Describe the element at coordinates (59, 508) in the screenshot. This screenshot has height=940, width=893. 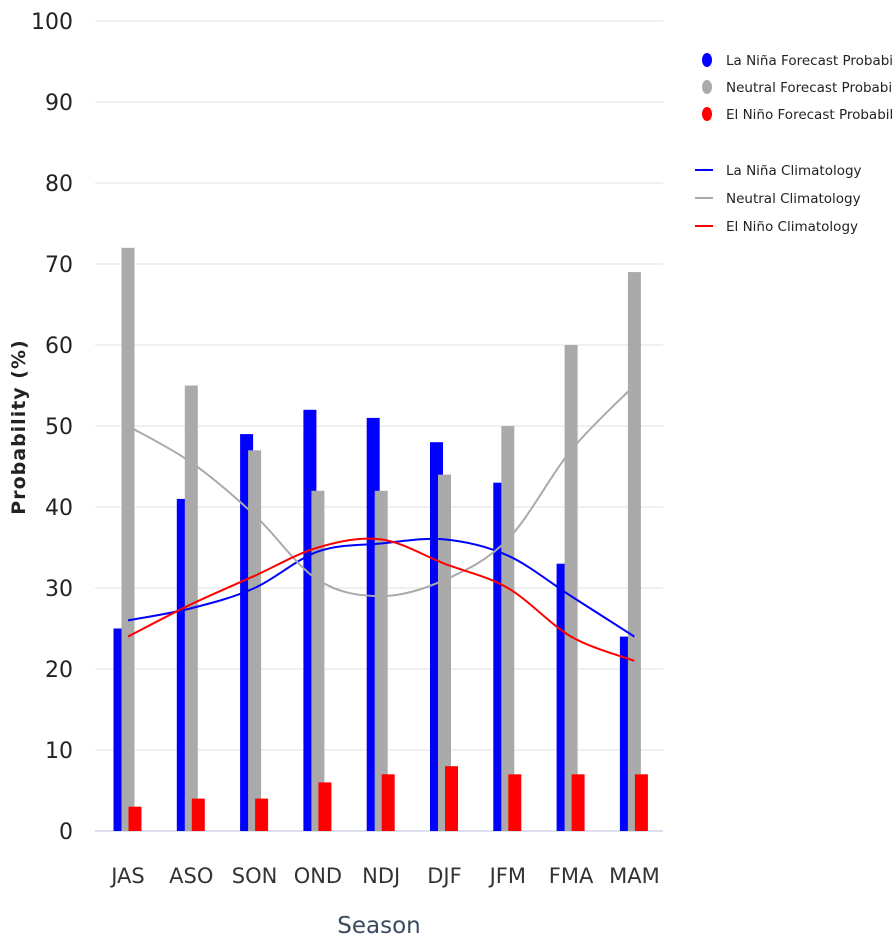
I see `y-tick-label: 40` at that location.